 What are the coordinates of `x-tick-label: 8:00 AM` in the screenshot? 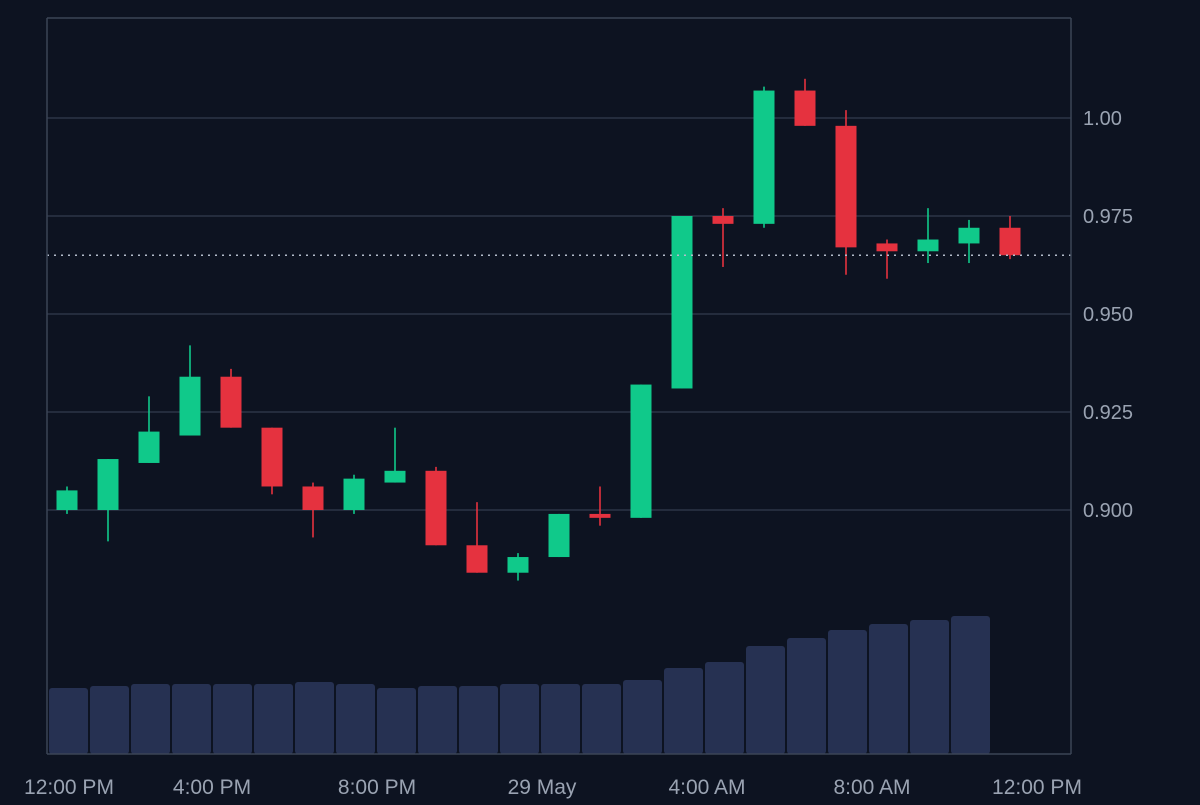 It's located at (871, 787).